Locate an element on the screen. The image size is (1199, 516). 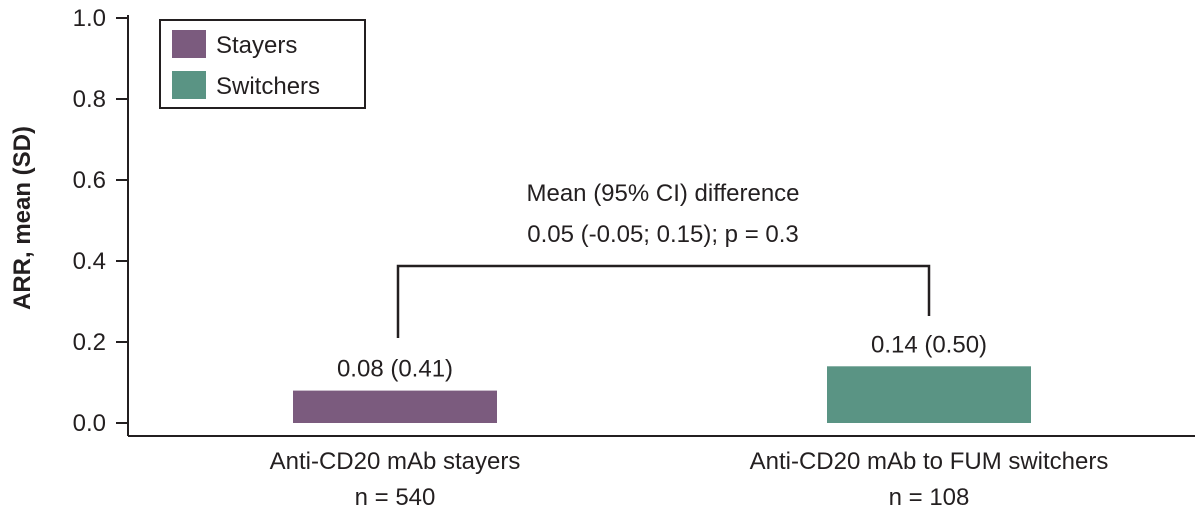
comparison-bracket is located at coordinates (663, 302).